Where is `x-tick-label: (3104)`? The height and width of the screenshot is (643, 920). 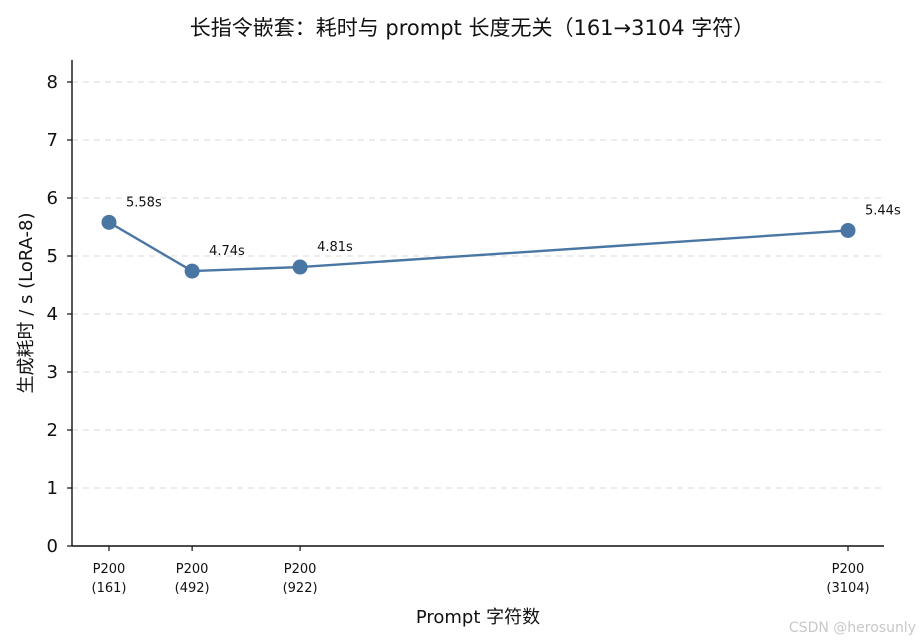
x-tick-label: (3104) is located at coordinates (847, 588).